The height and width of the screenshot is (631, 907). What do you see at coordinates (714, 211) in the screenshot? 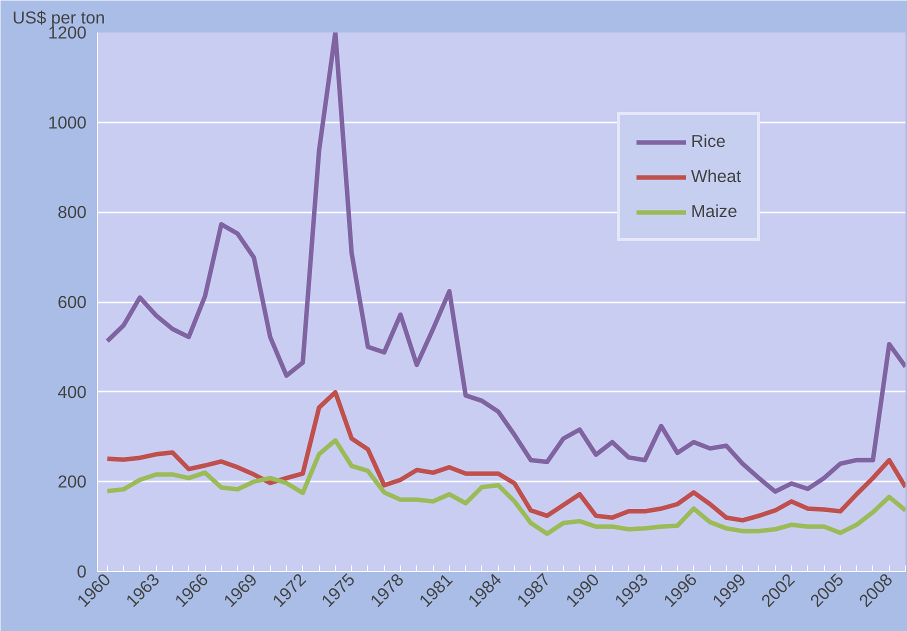
I see `legend-label: Maize` at bounding box center [714, 211].